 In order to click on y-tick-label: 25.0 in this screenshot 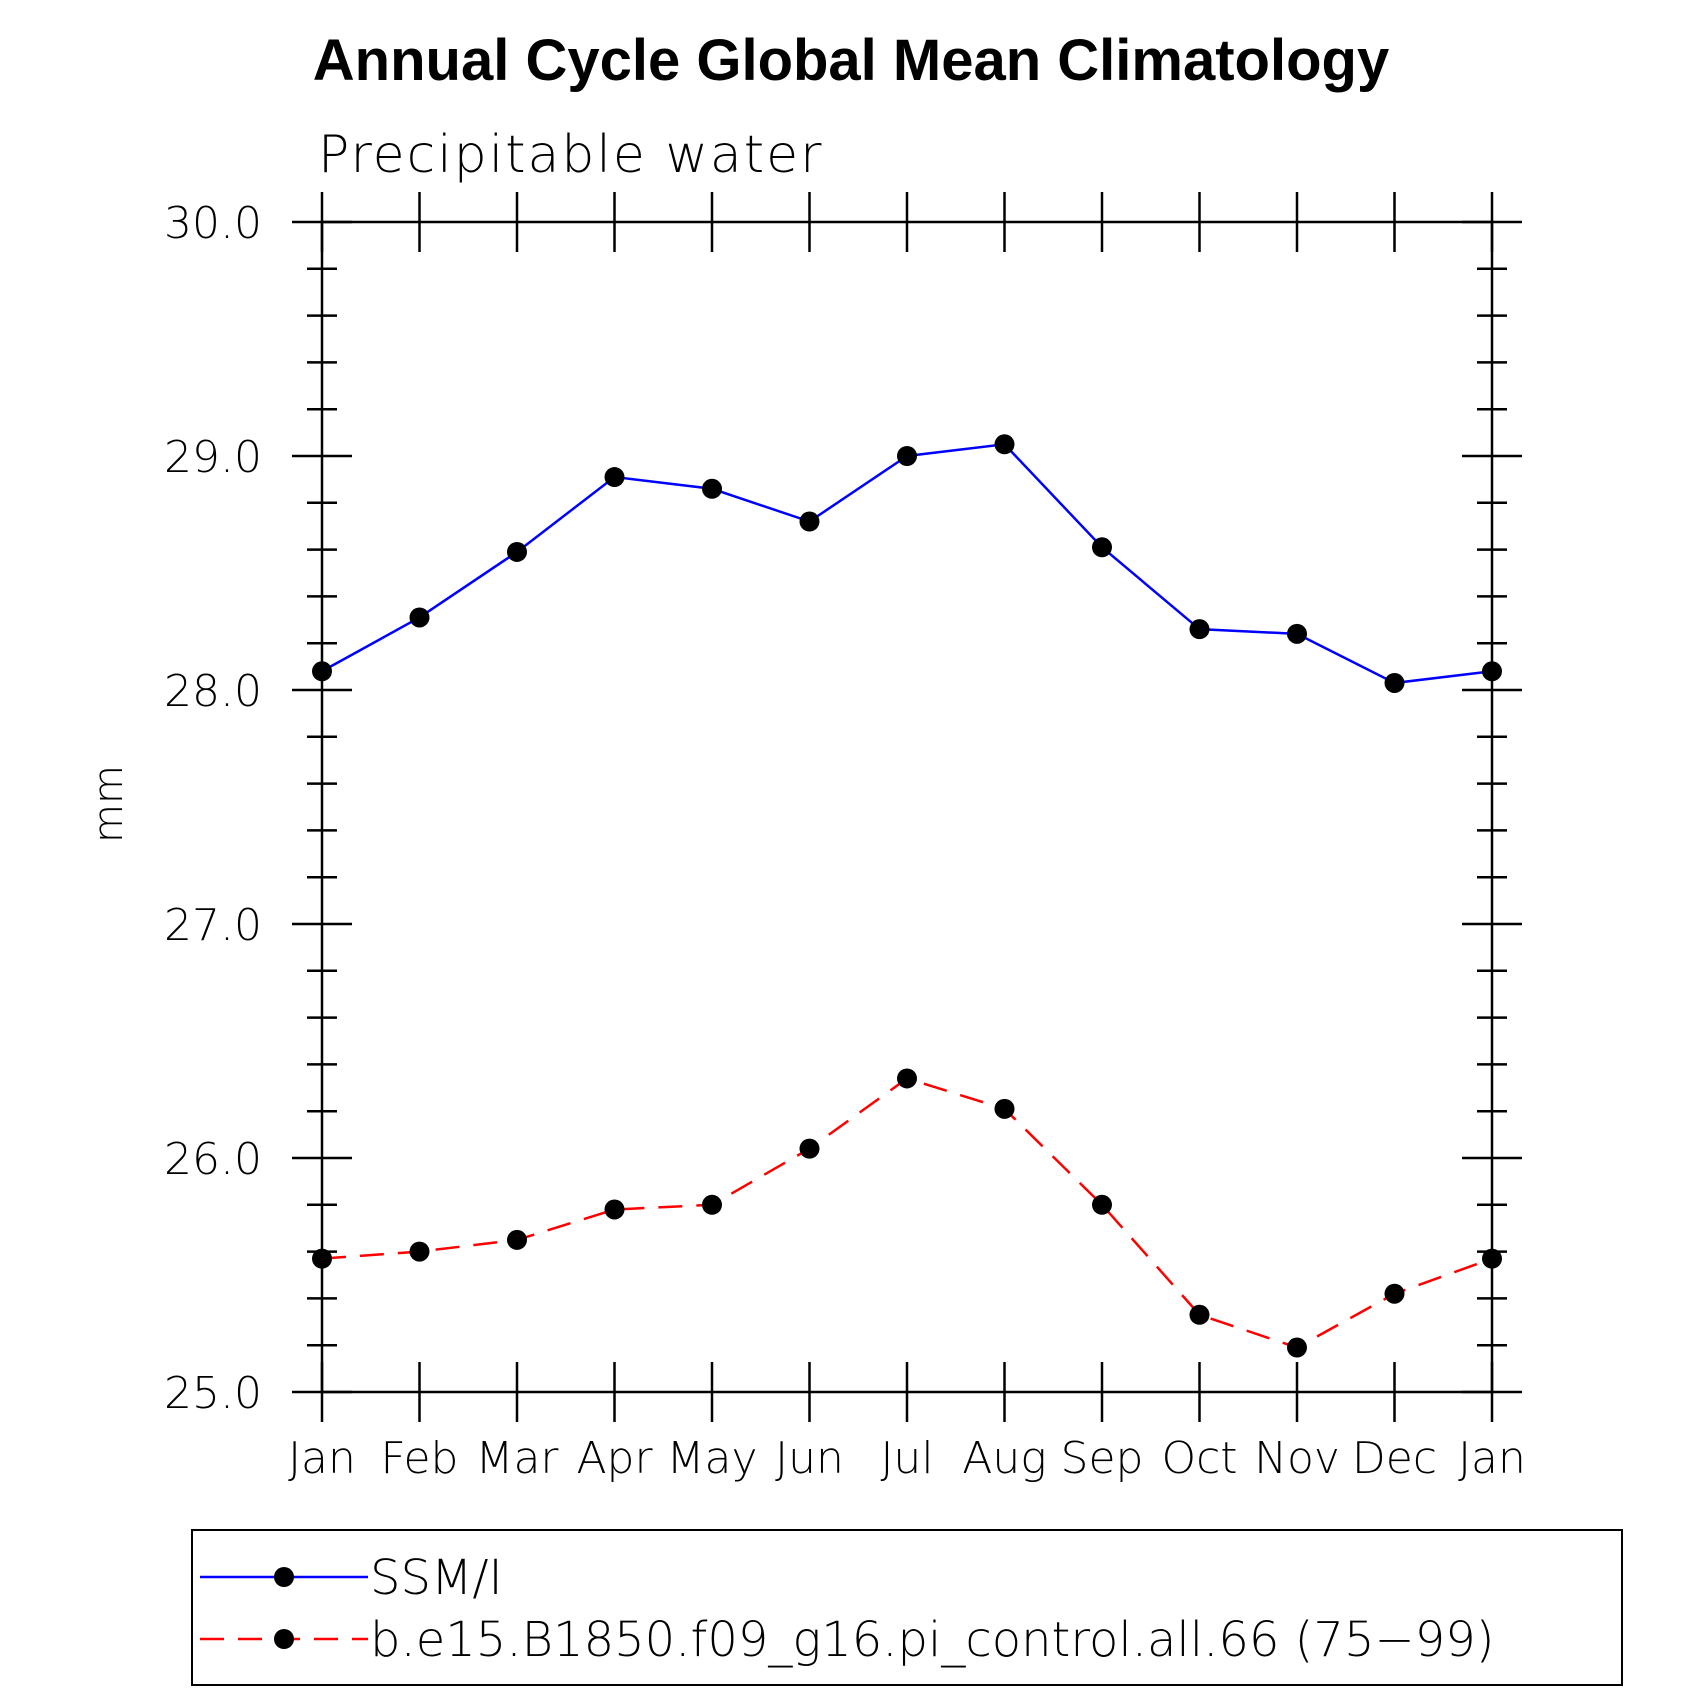, I will do `click(213, 1393)`.